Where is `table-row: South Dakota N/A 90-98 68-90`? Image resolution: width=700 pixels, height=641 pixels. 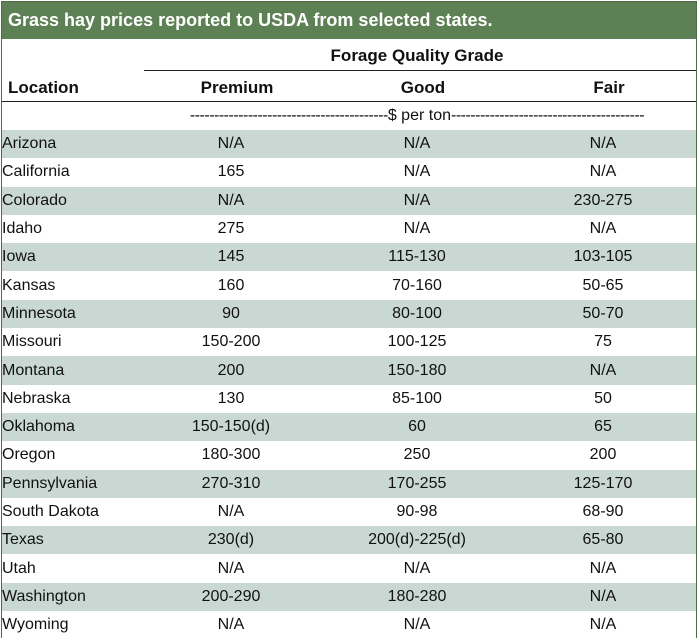
table-row: South Dakota N/A 90-98 68-90 is located at coordinates (349, 512).